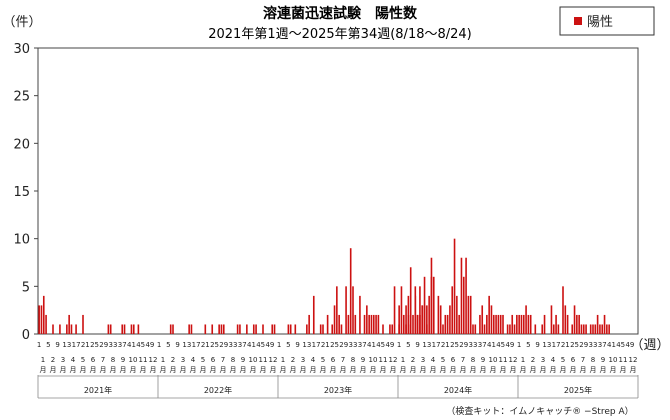 The width and height of the screenshot is (670, 420). Describe the element at coordinates (563, 360) in the screenshot. I see `month-label: 5` at that location.